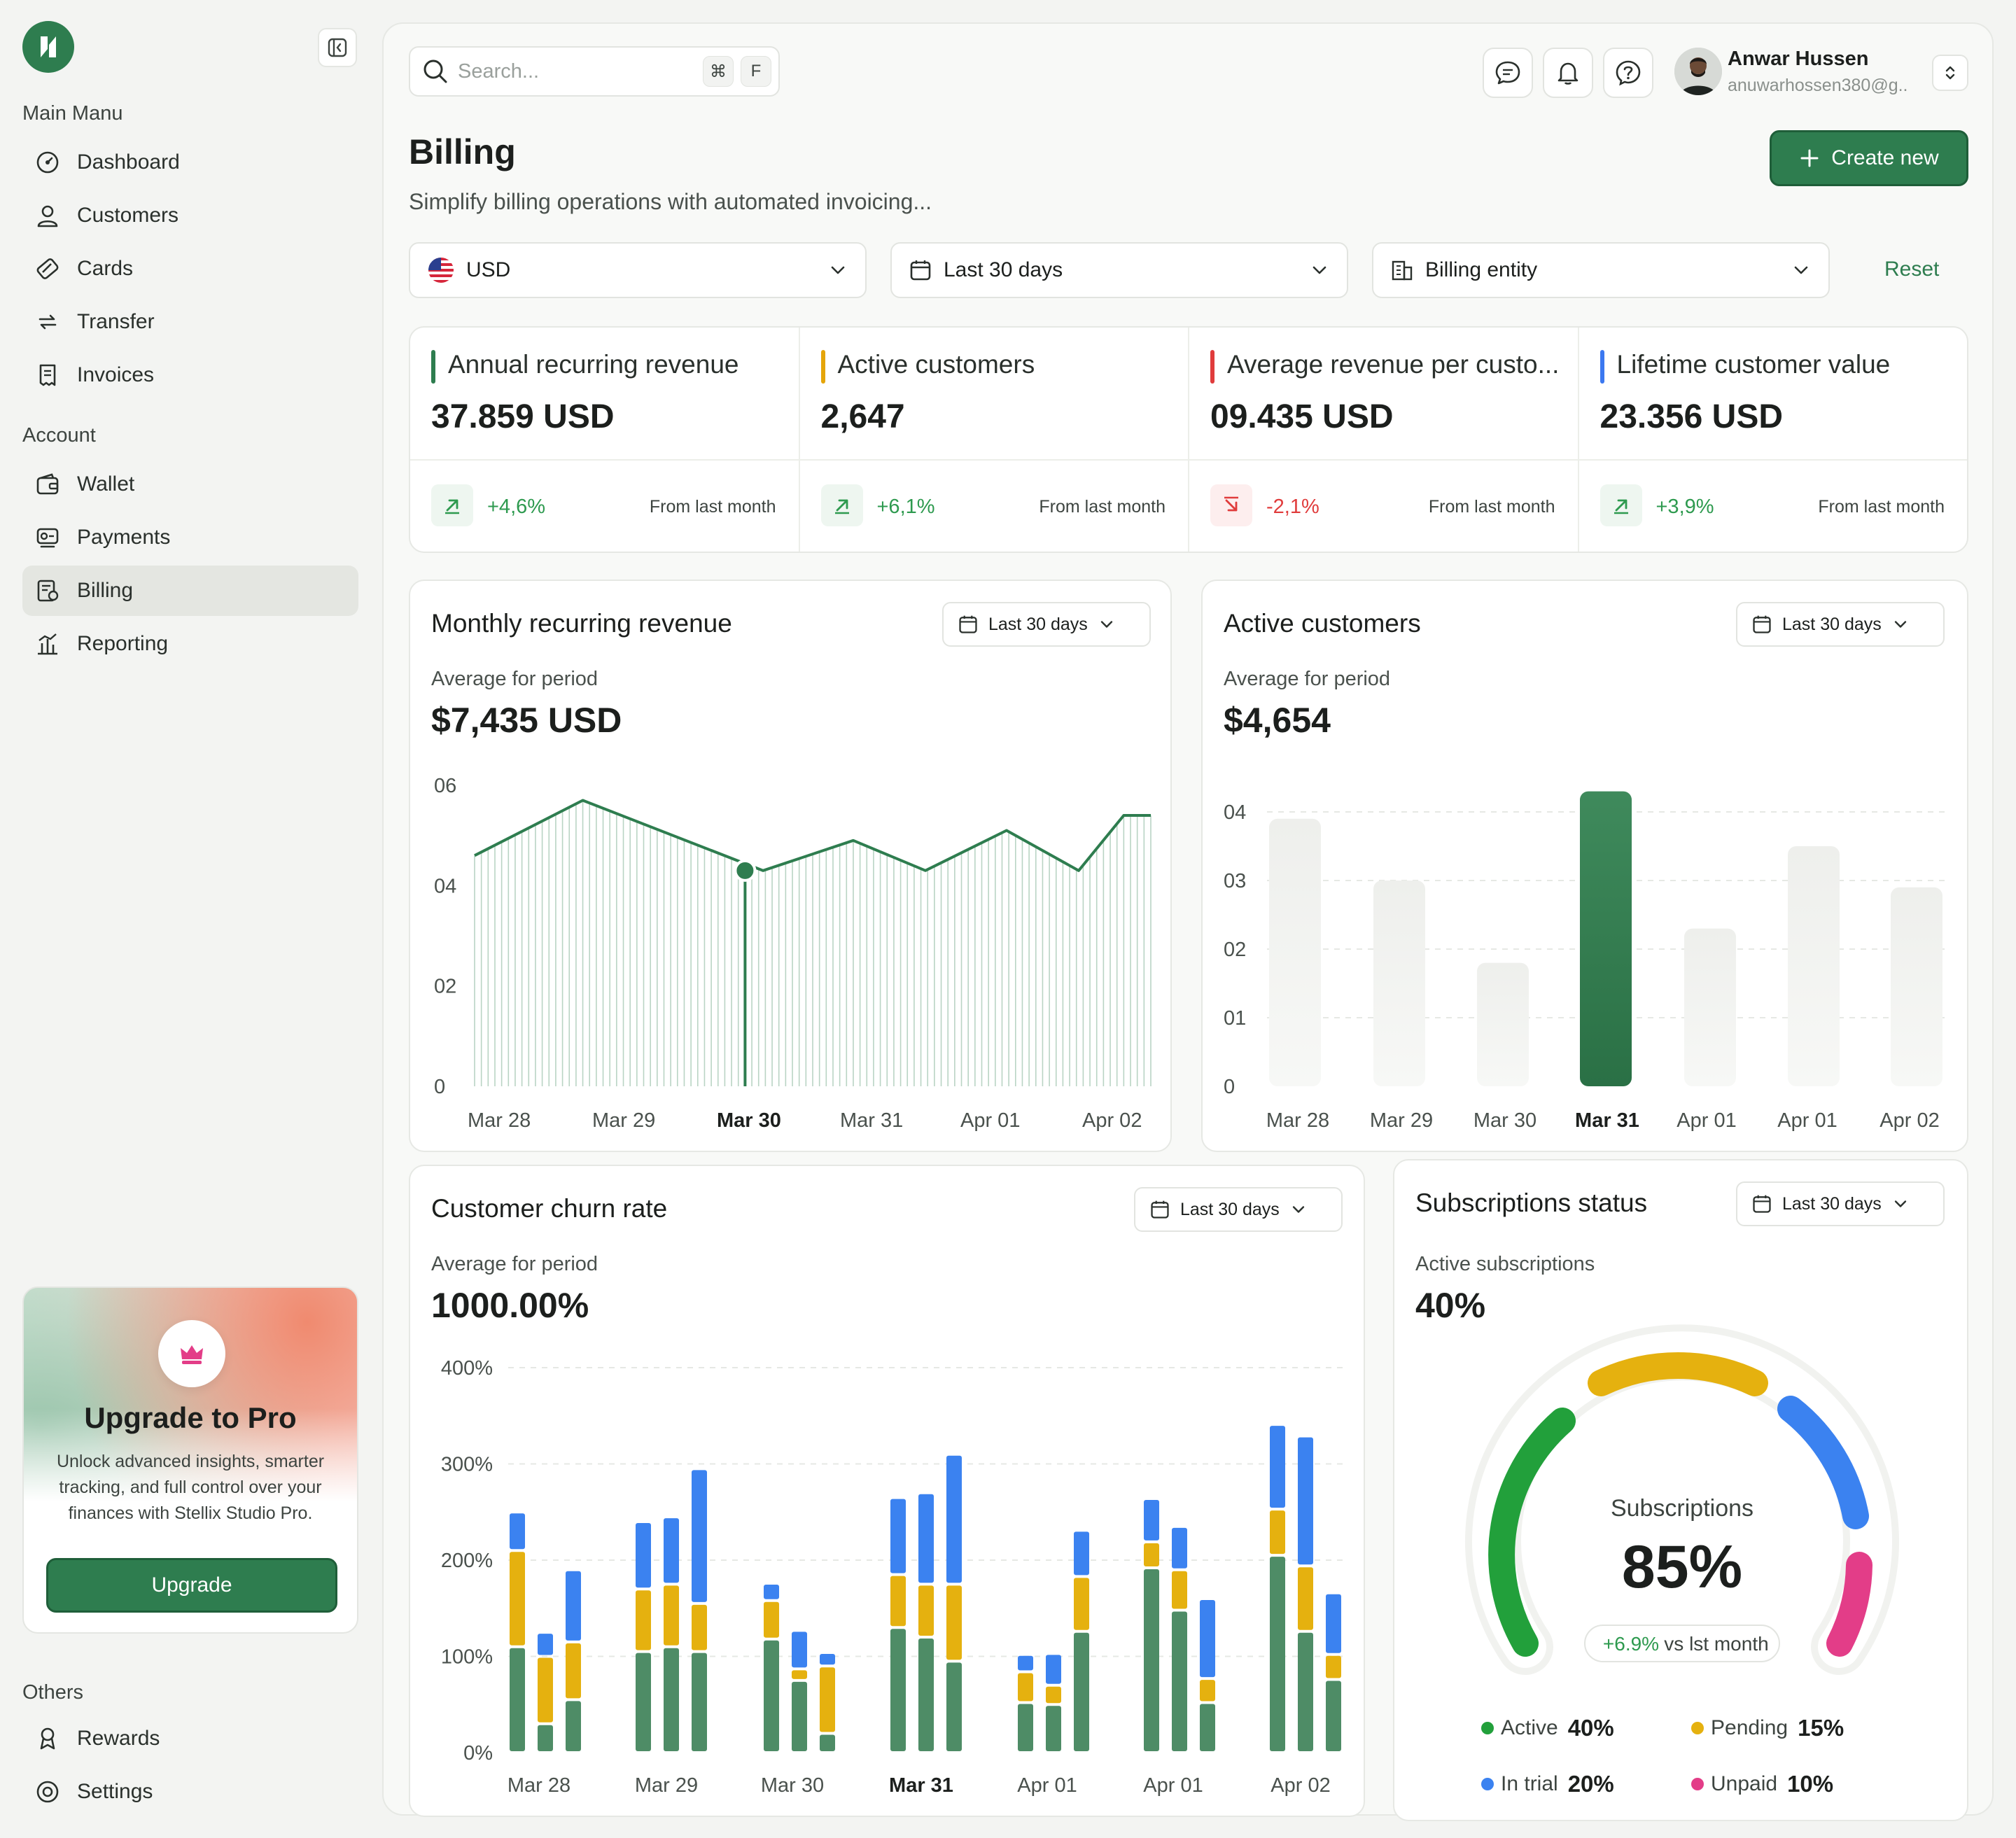  Describe the element at coordinates (1950, 73) in the screenshot. I see `account-switcher-button` at that location.